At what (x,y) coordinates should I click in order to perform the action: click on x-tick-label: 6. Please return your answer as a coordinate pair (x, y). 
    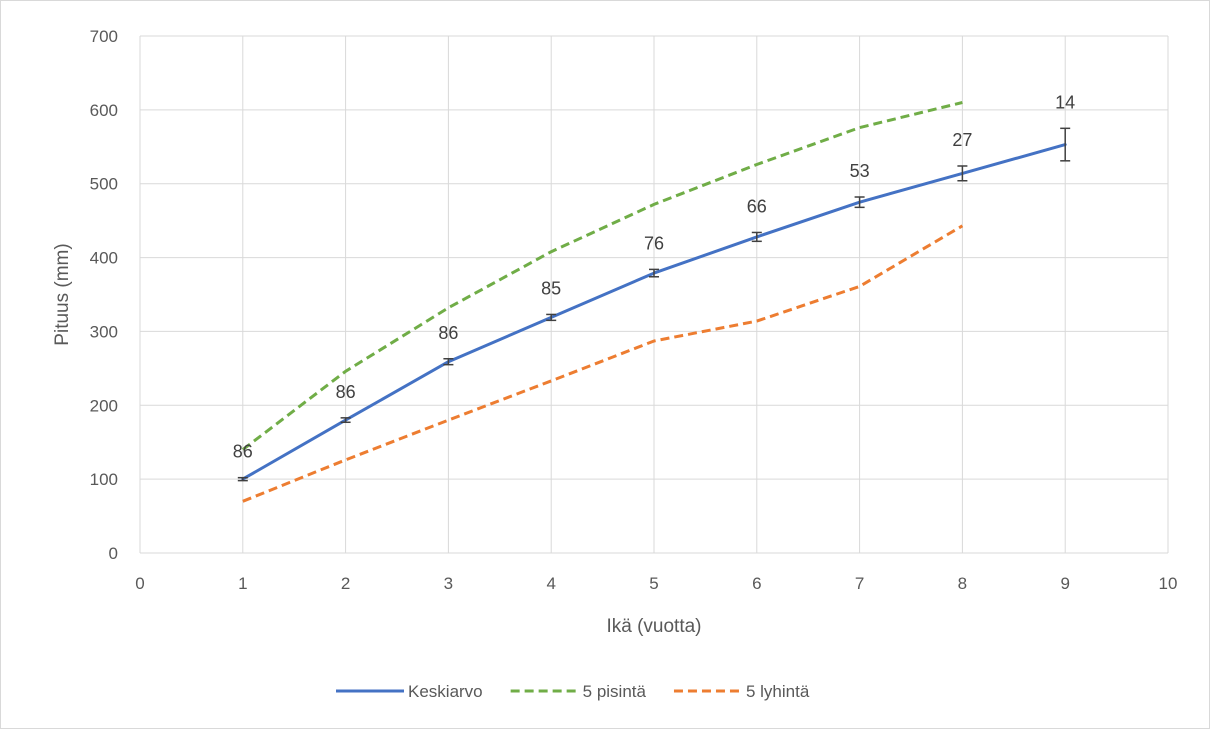
    Looking at the image, I should click on (756, 583).